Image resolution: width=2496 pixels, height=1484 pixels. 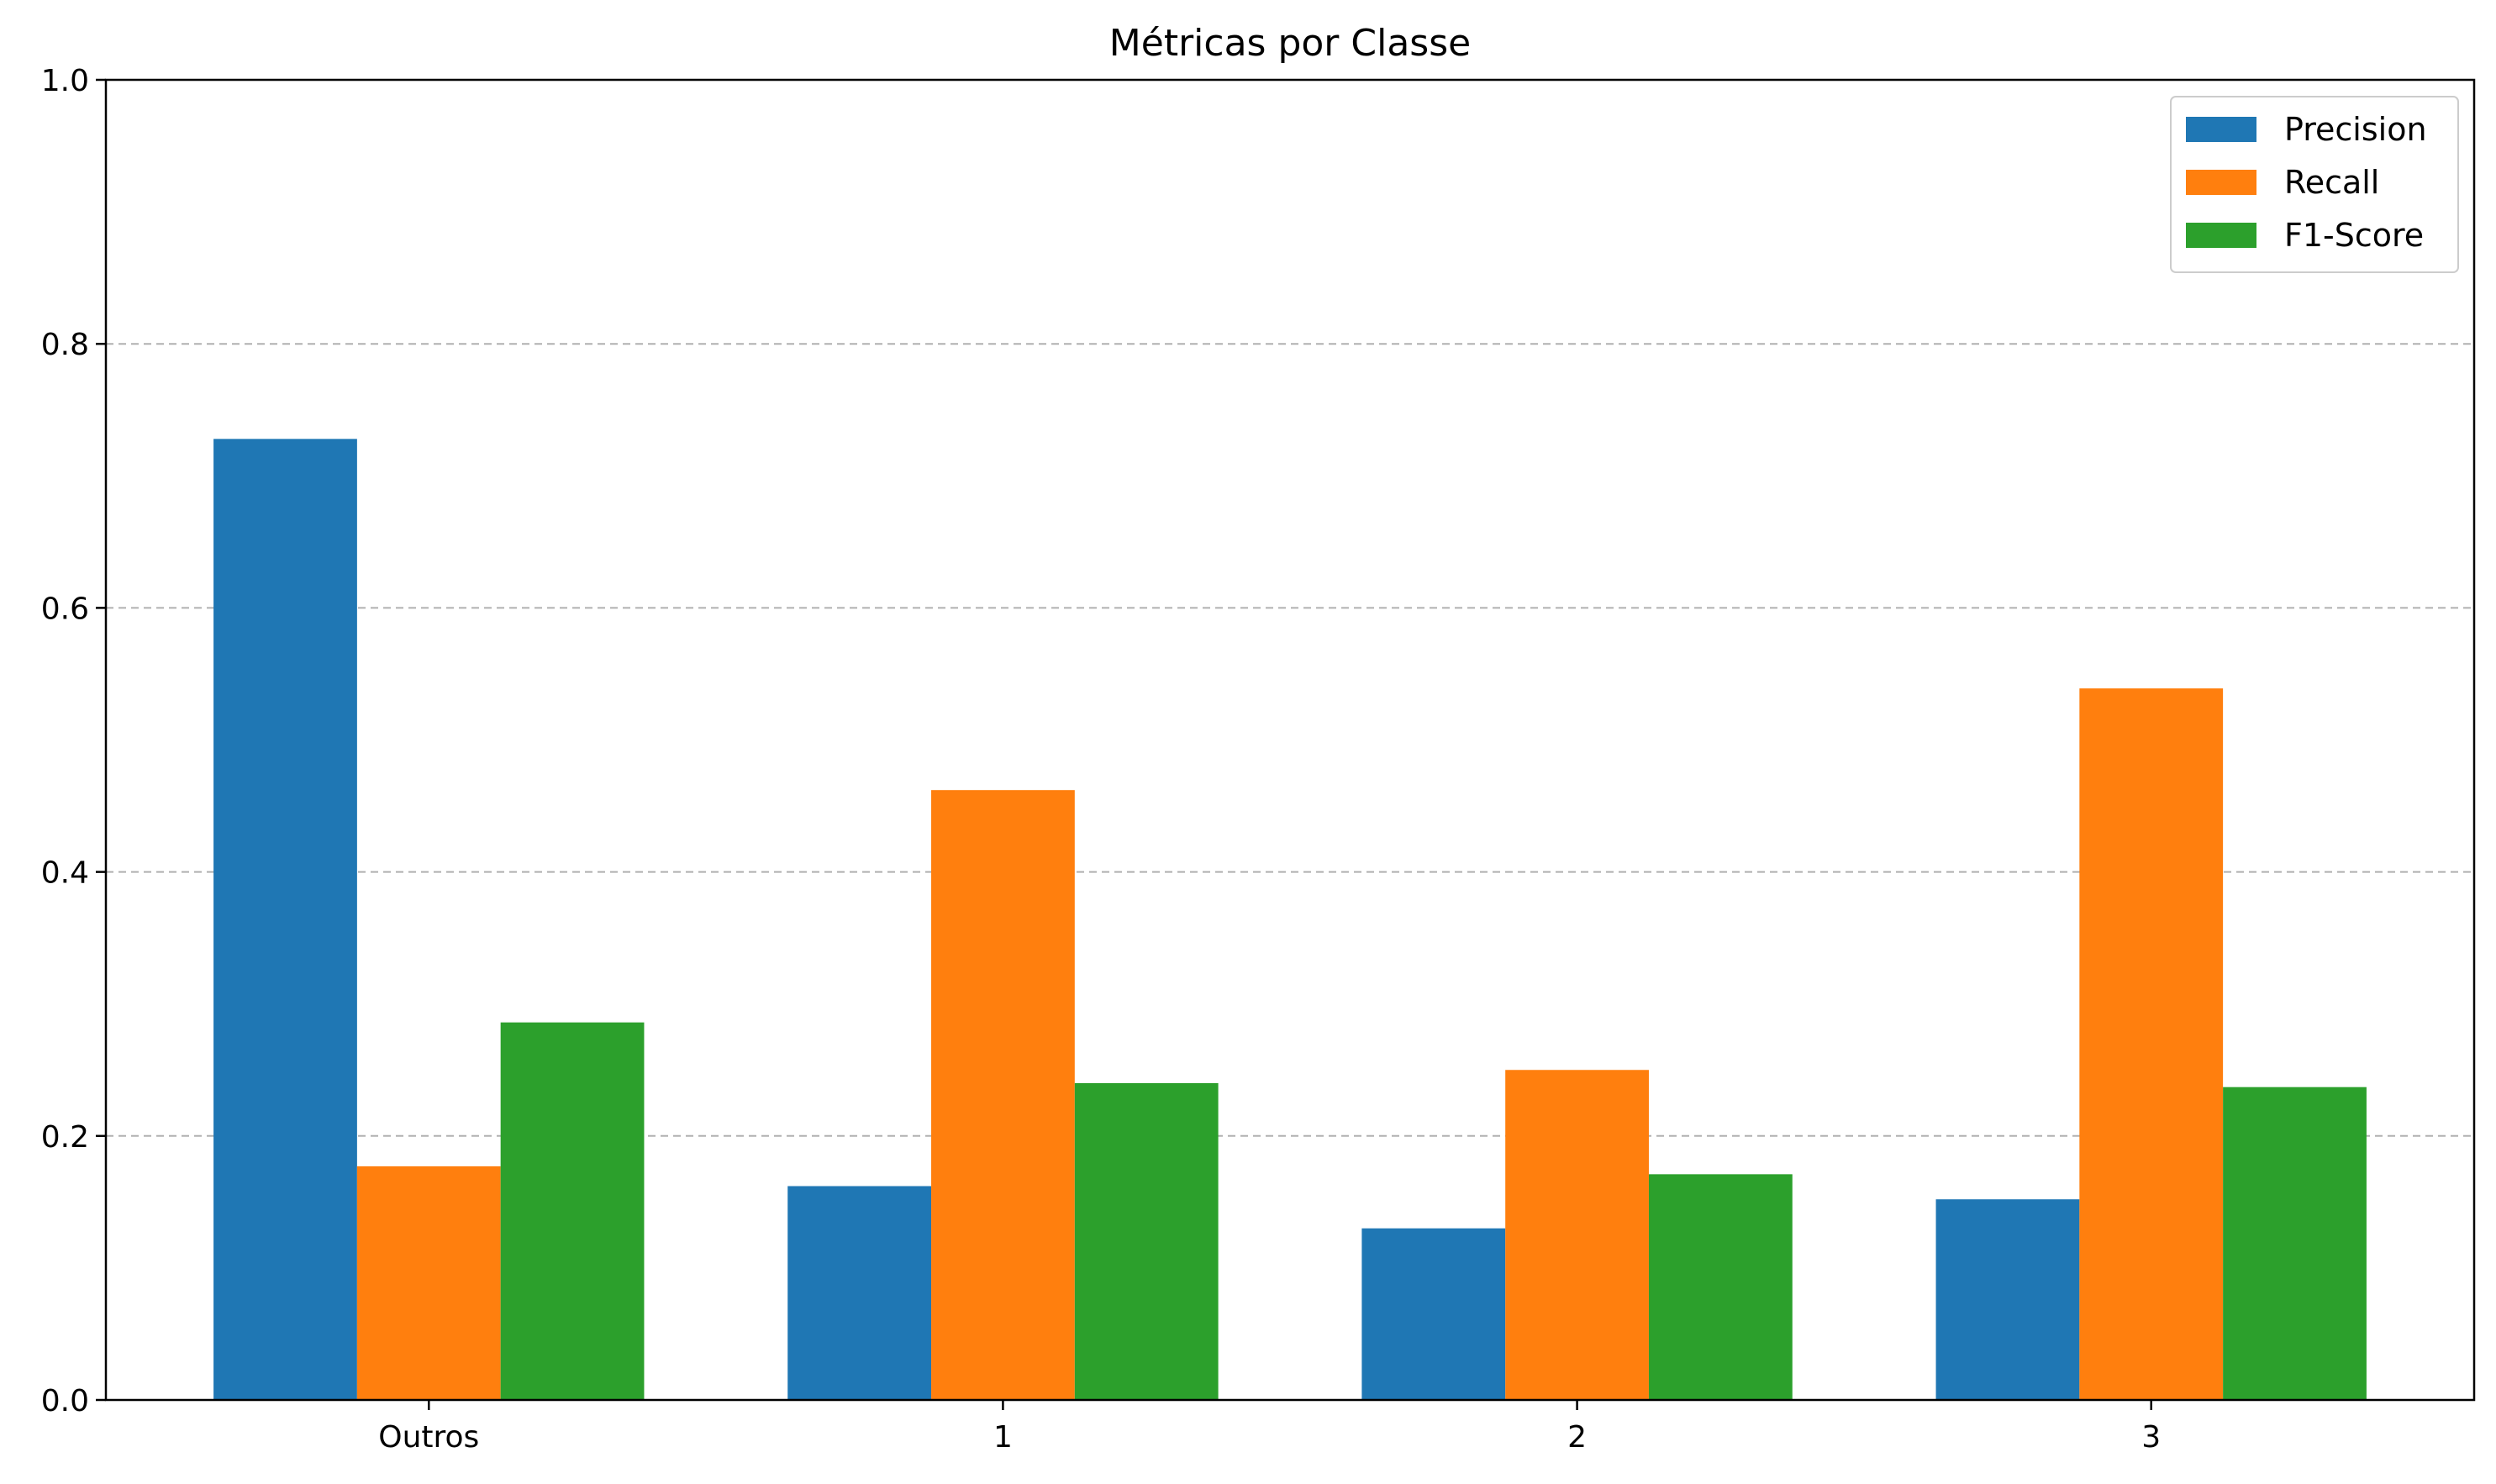 I want to click on legend: Precision Recall F1-Score, so click(x=2314, y=185).